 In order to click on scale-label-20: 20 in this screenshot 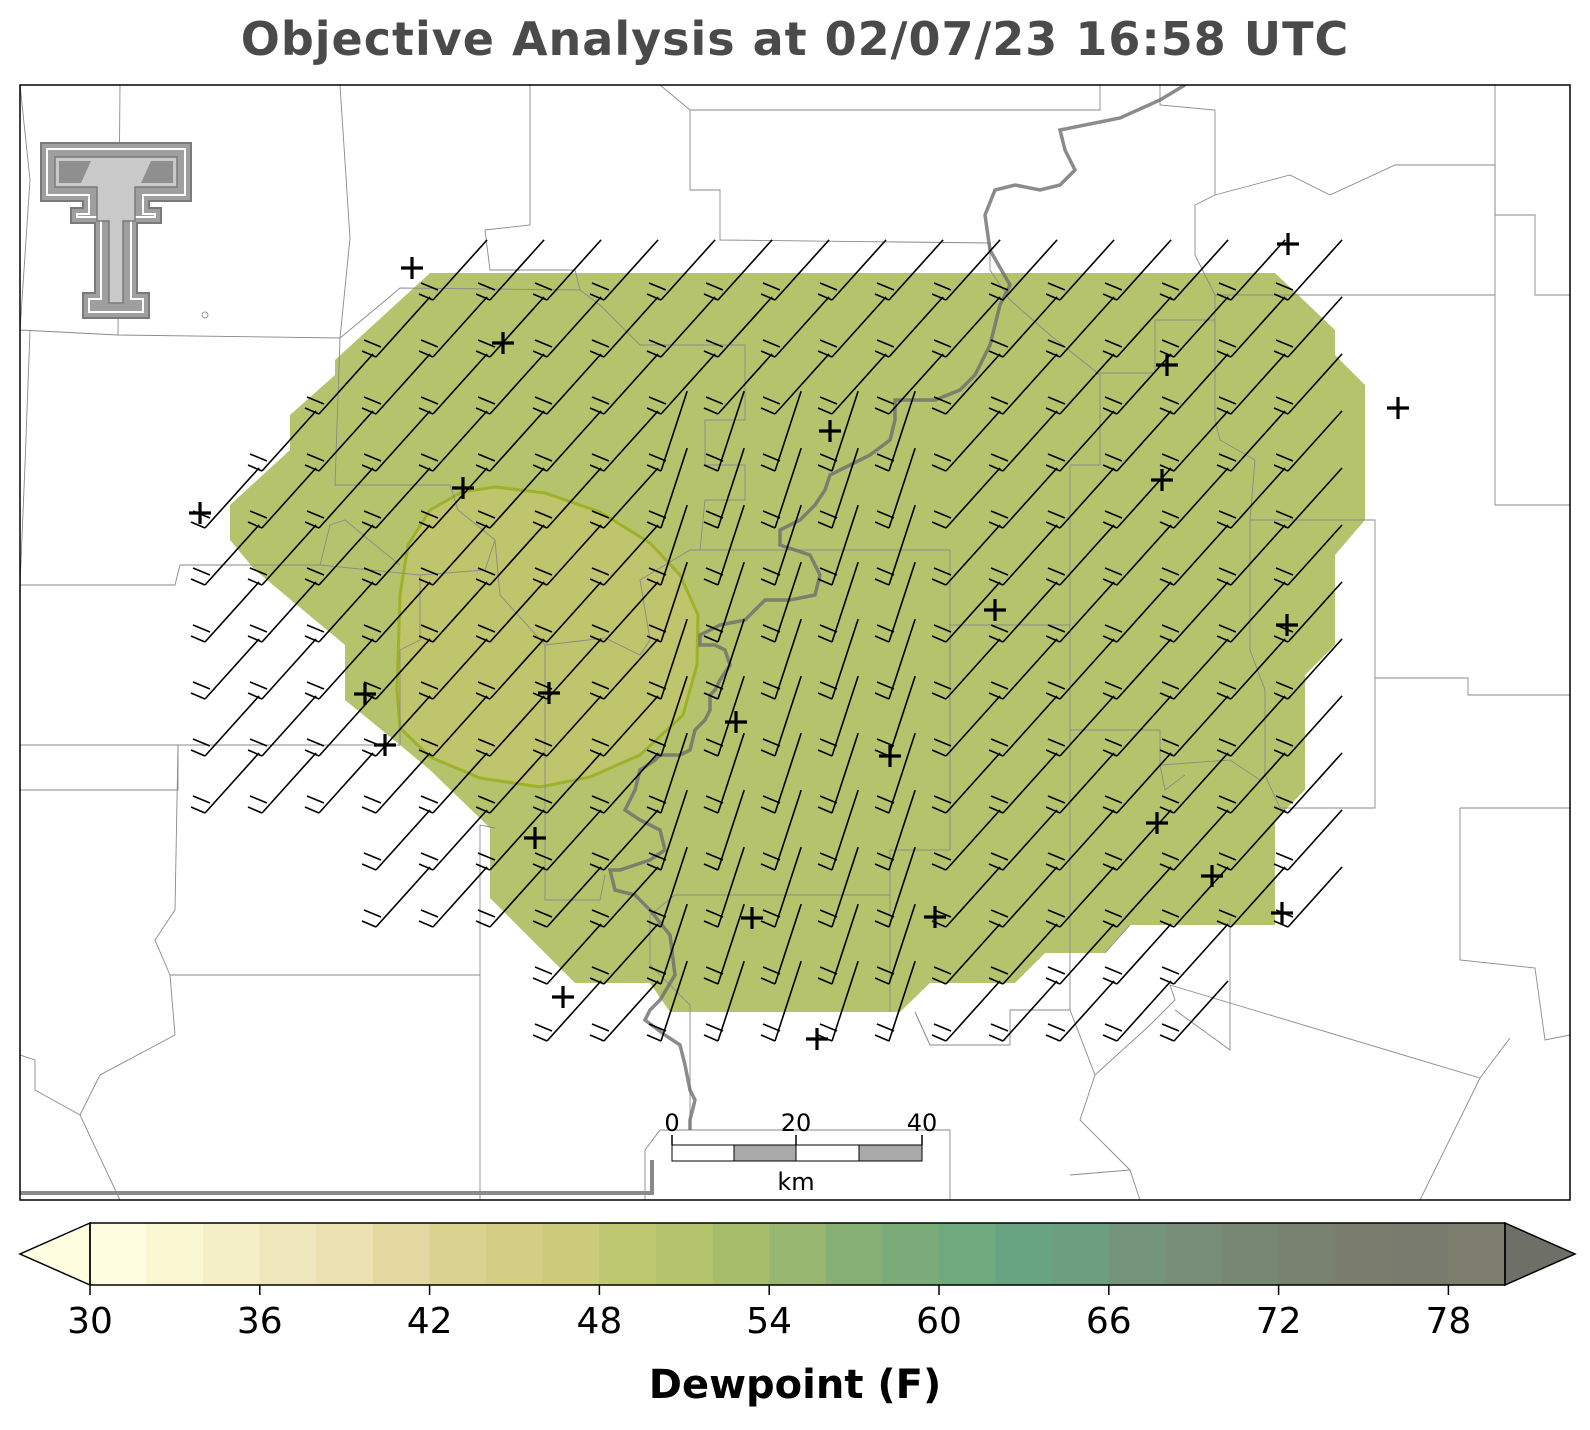, I will do `click(796, 1123)`.